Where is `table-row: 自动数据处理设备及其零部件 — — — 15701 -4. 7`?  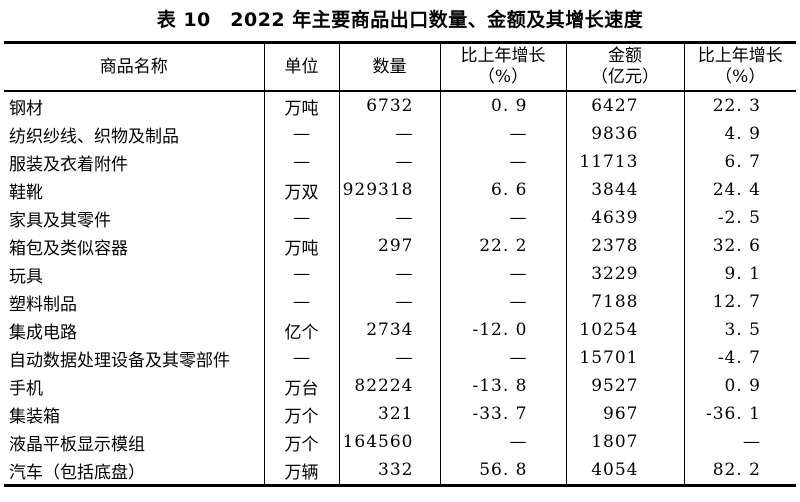 table-row: 自动数据处理设备及其零部件 — — — 15701 -4. 7 is located at coordinates (400, 358).